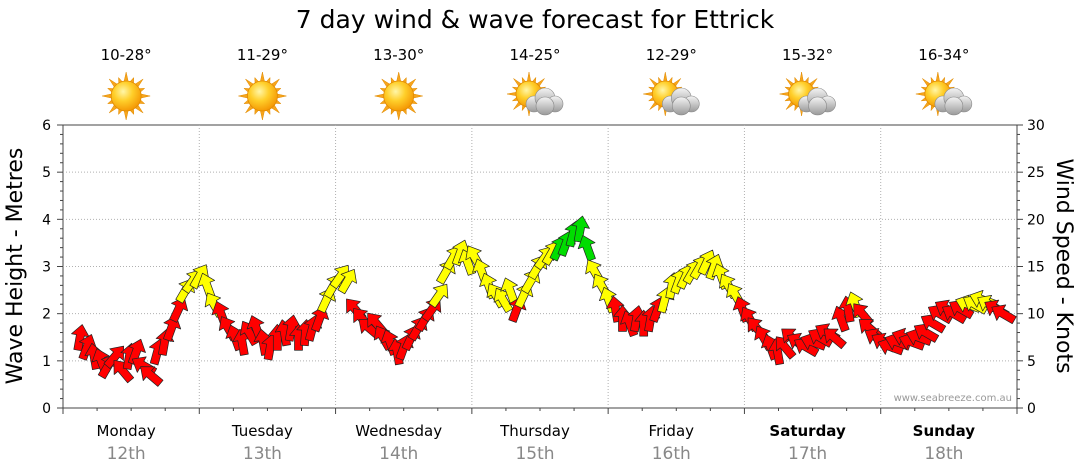 This screenshot has height=475, width=1080. Describe the element at coordinates (46, 173) in the screenshot. I see `y-tick-label: 5` at that location.